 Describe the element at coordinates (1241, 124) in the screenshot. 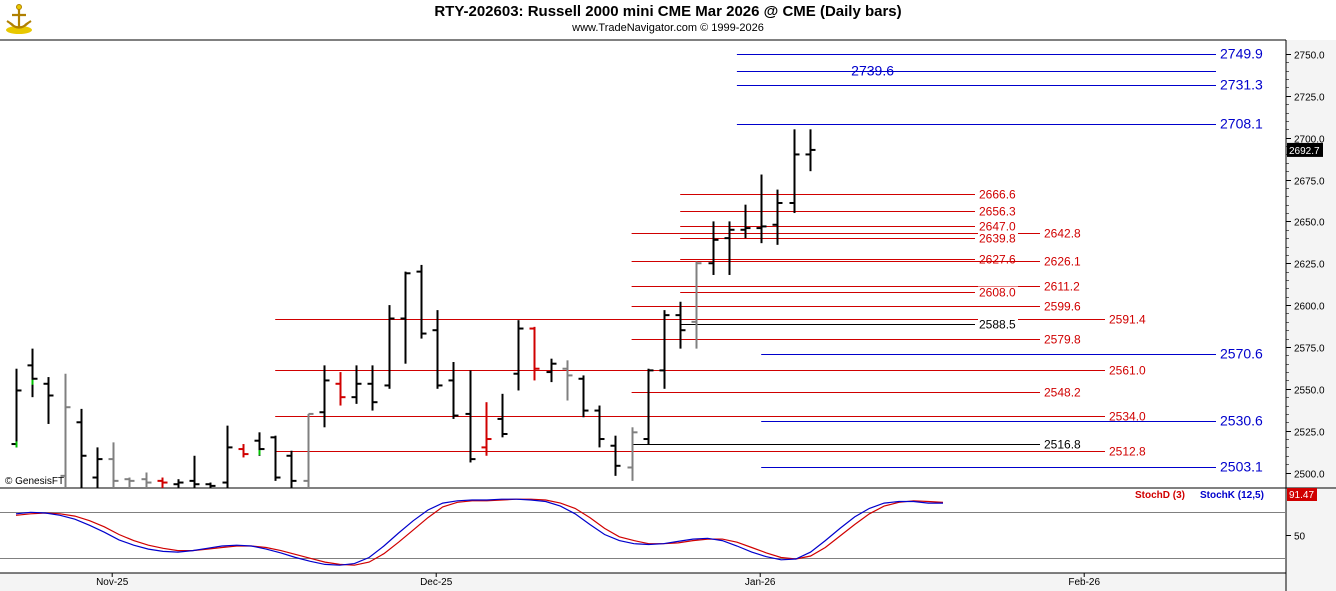

I see `level-label: 2708.1` at that location.